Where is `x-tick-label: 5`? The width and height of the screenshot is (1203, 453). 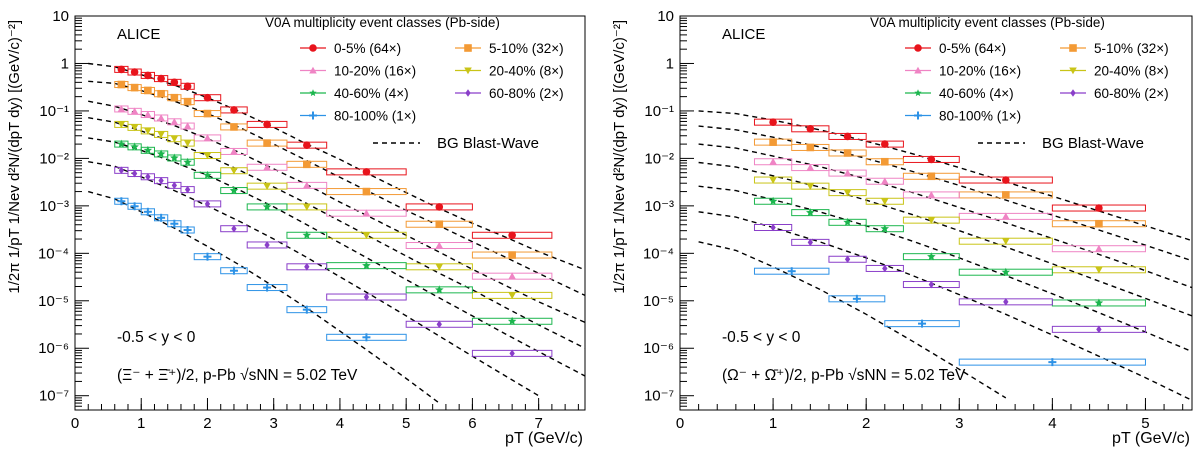 x-tick-label: 5 is located at coordinates (1145, 423).